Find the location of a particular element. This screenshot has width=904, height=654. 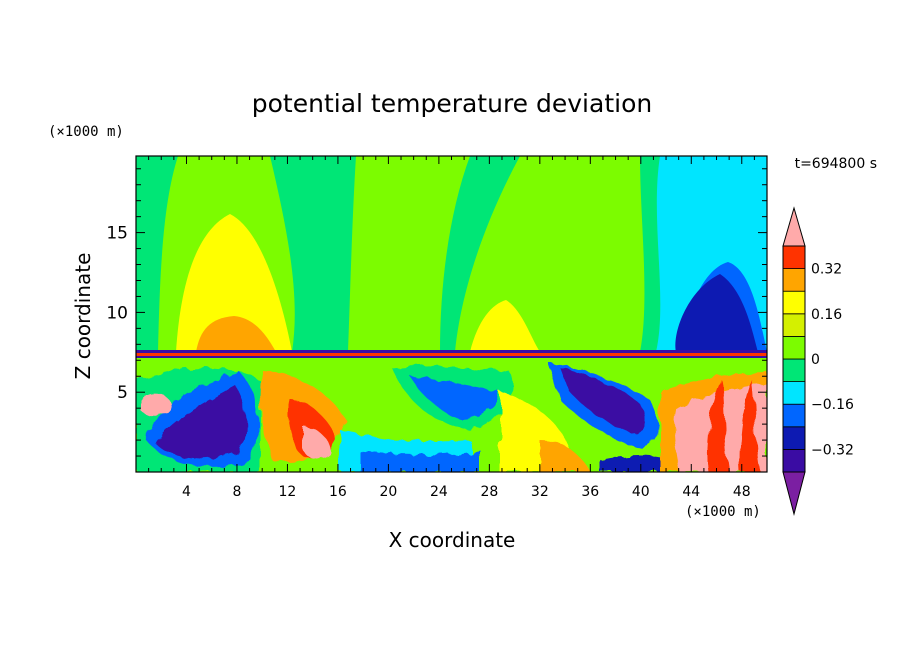

z-unit-label: (×1000 m) is located at coordinates (86, 132).